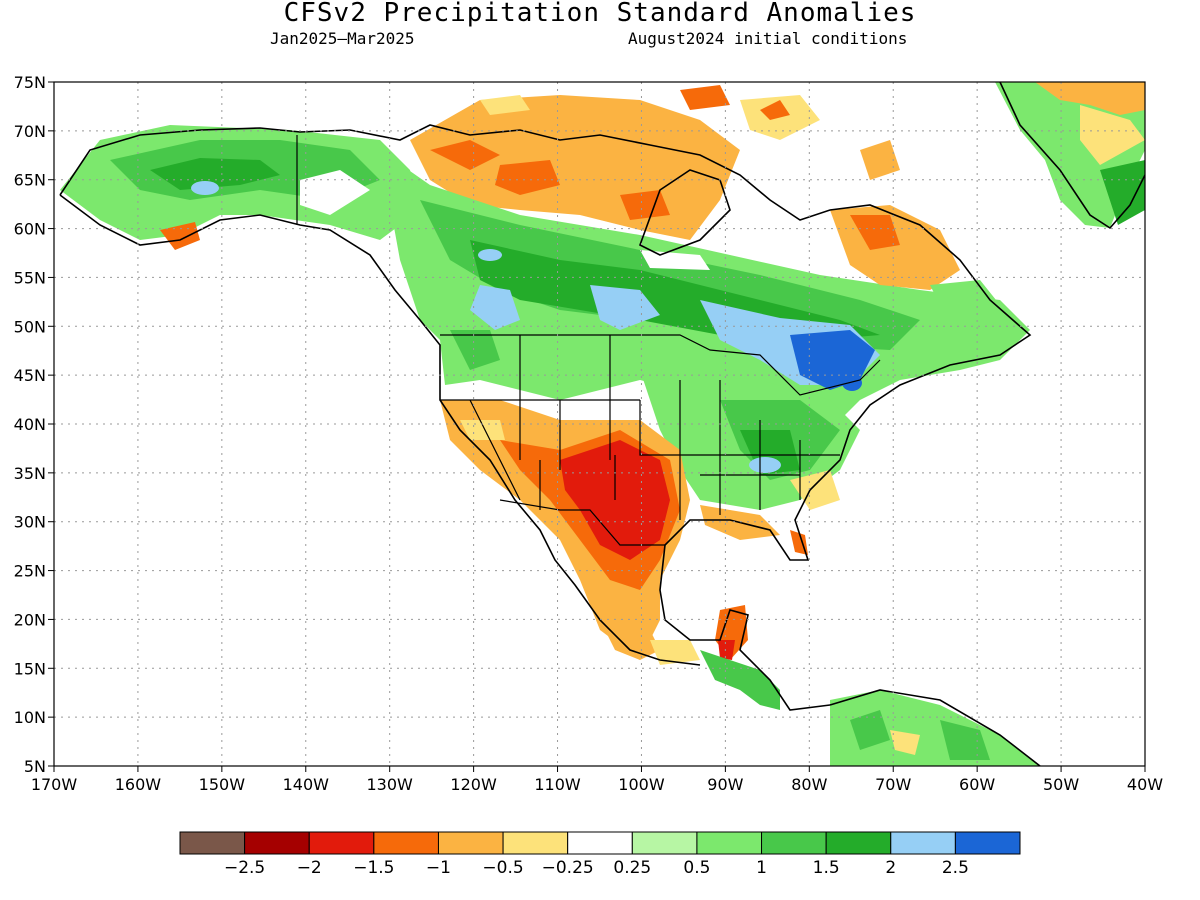 The image size is (1200, 900). What do you see at coordinates (30, 522) in the screenshot?
I see `lat-label: 30N` at bounding box center [30, 522].